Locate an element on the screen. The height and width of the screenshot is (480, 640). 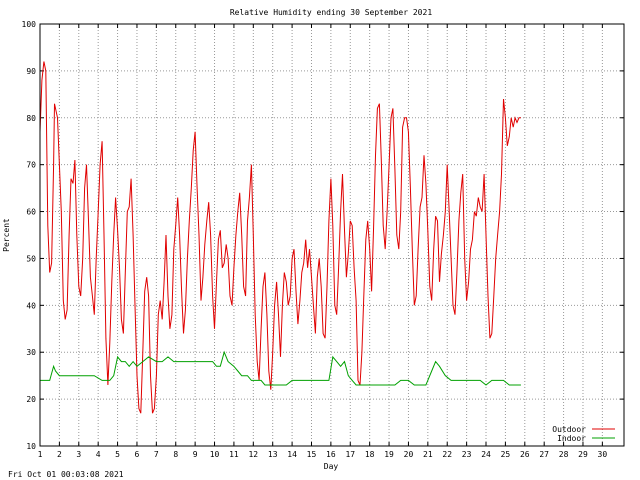
x-tick-label: 25 is located at coordinates (506, 454).